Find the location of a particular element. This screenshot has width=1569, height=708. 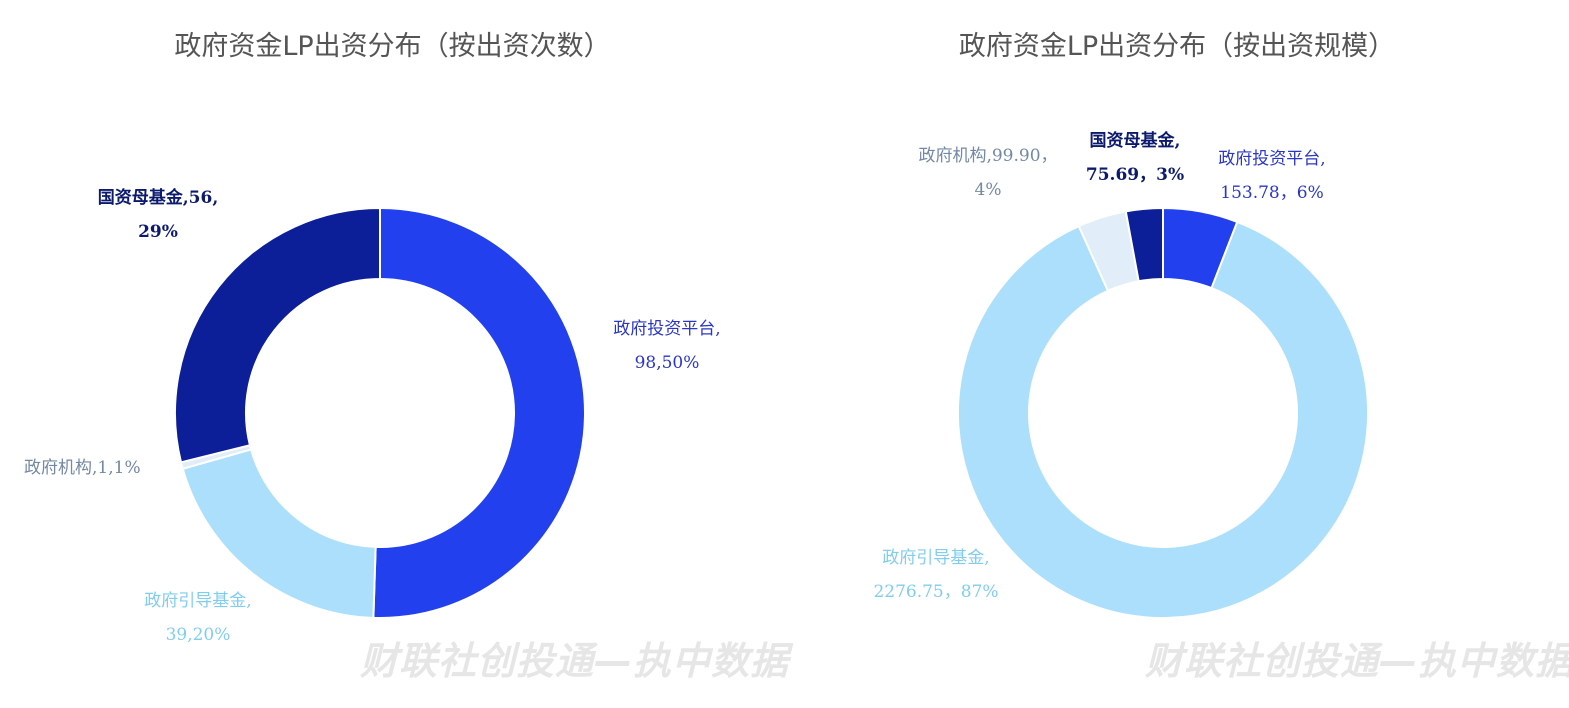

slice-guidance-fund is located at coordinates (1163, 419).